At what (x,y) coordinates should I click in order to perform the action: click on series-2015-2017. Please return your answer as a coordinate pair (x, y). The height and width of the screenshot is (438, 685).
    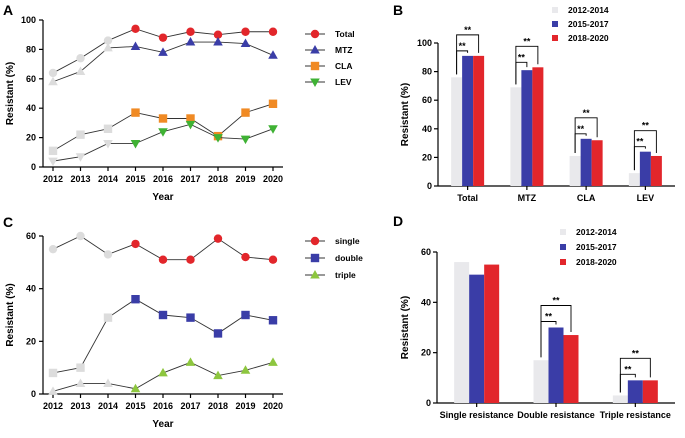
    Looking at the image, I should click on (556, 338).